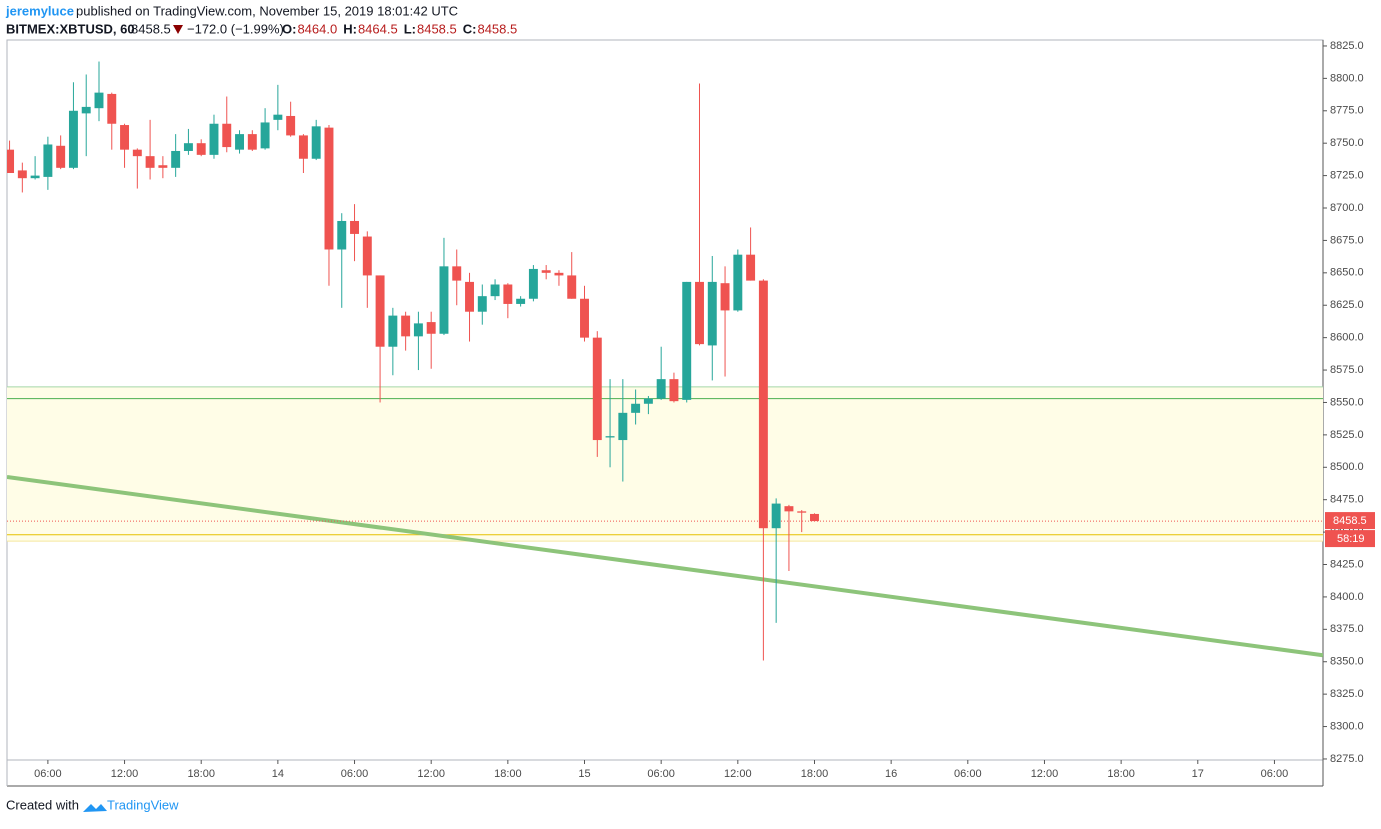 Image resolution: width=1381 pixels, height=829 pixels. I want to click on price-label-box, so click(1350, 521).